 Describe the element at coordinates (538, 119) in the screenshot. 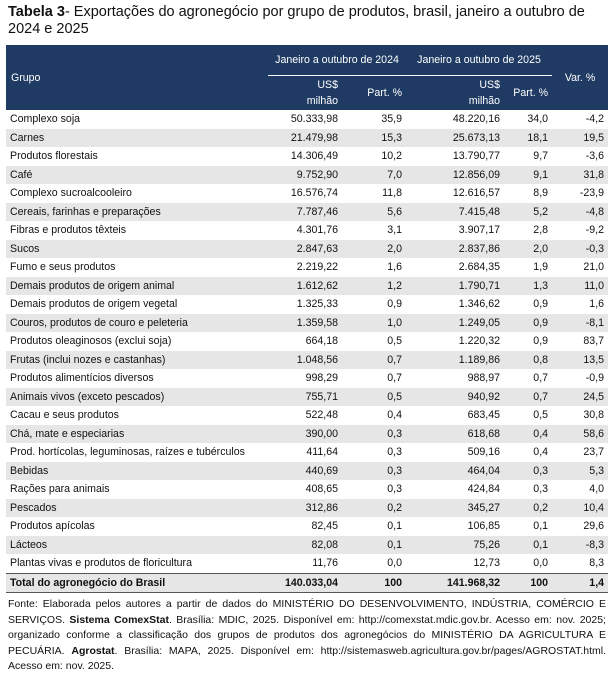

I see `value-cell: 34,0` at that location.